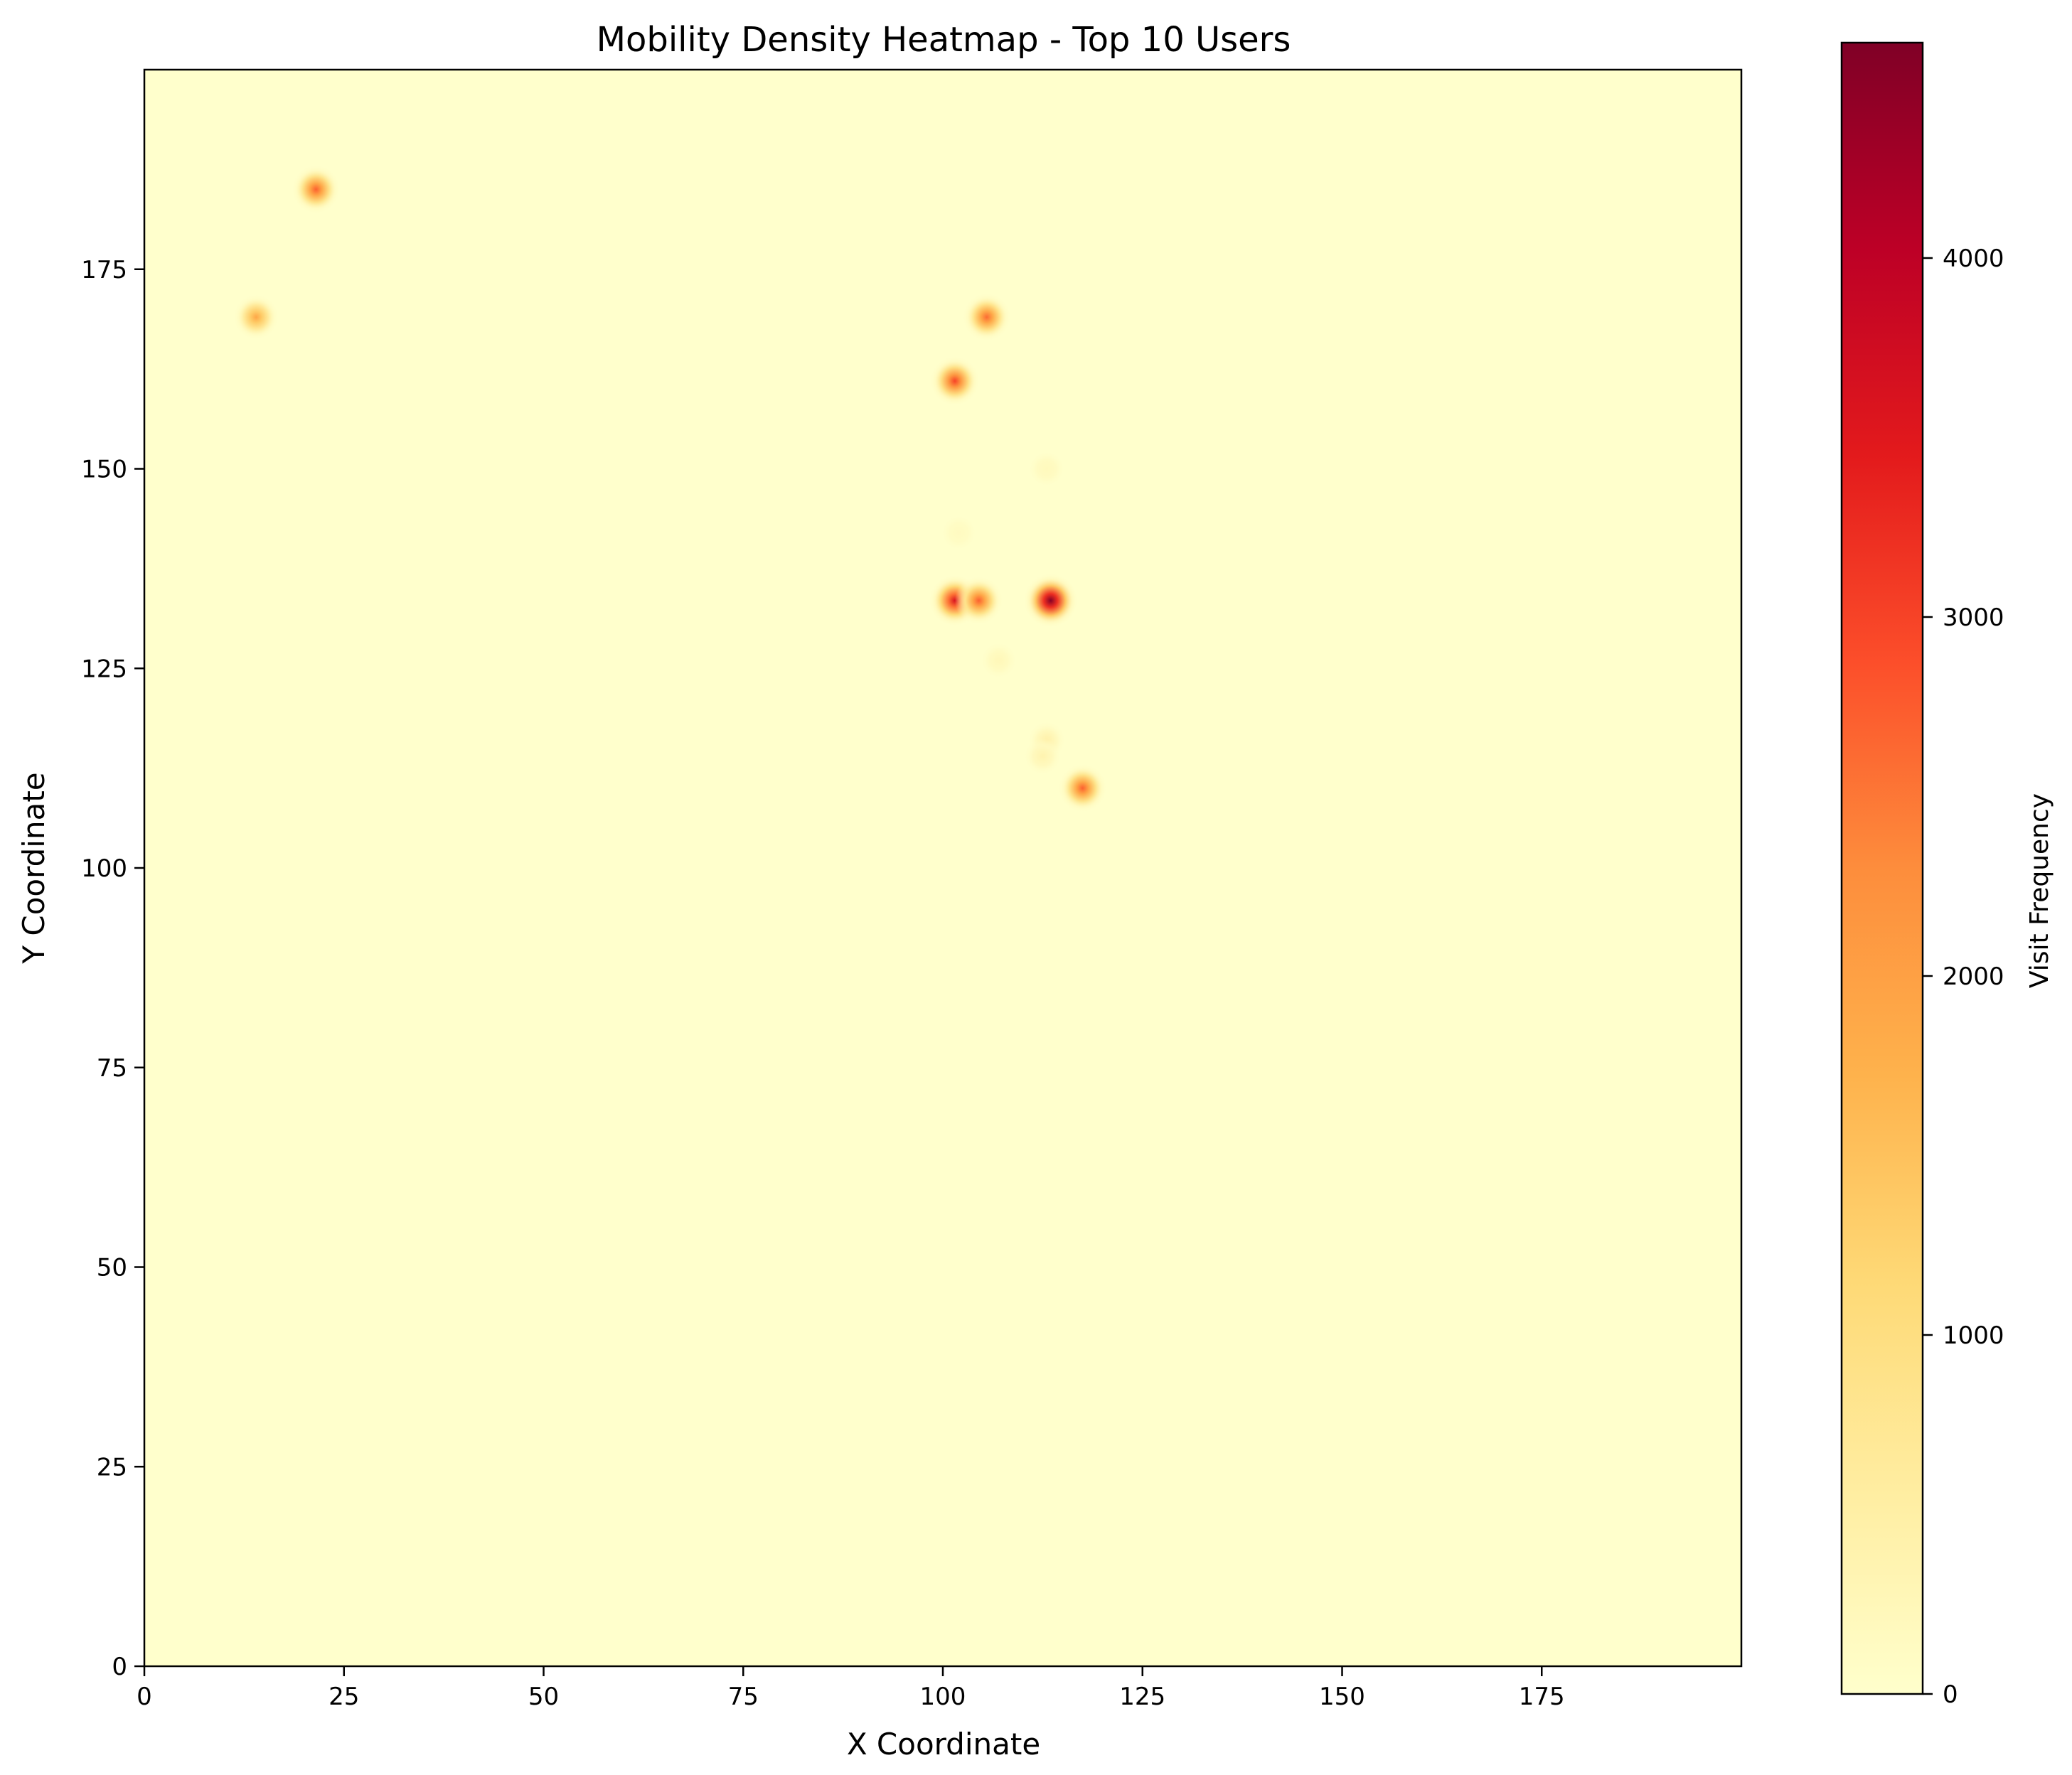 The height and width of the screenshot is (1775, 2072). I want to click on x-tick-label: 0, so click(144, 1697).